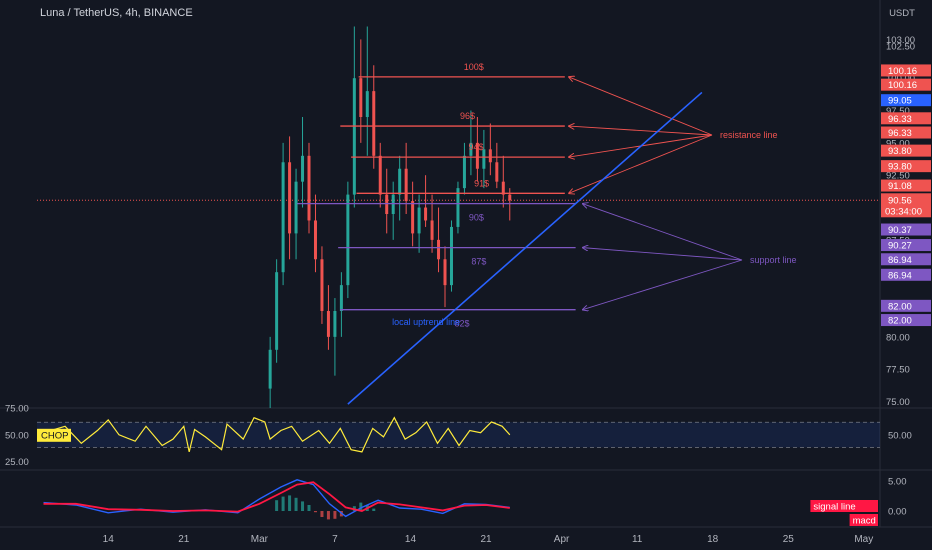 This screenshot has width=932, height=550. Describe the element at coordinates (476, 218) in the screenshot. I see `support-label: 90$` at that location.